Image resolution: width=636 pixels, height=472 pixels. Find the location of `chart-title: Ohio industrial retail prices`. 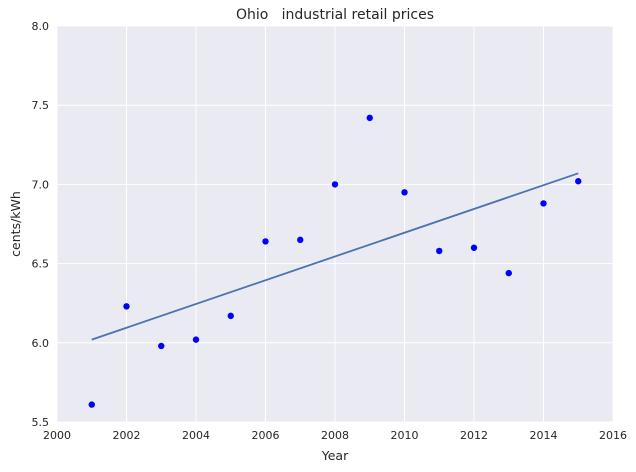

chart-title: Ohio industrial retail prices is located at coordinates (335, 15).